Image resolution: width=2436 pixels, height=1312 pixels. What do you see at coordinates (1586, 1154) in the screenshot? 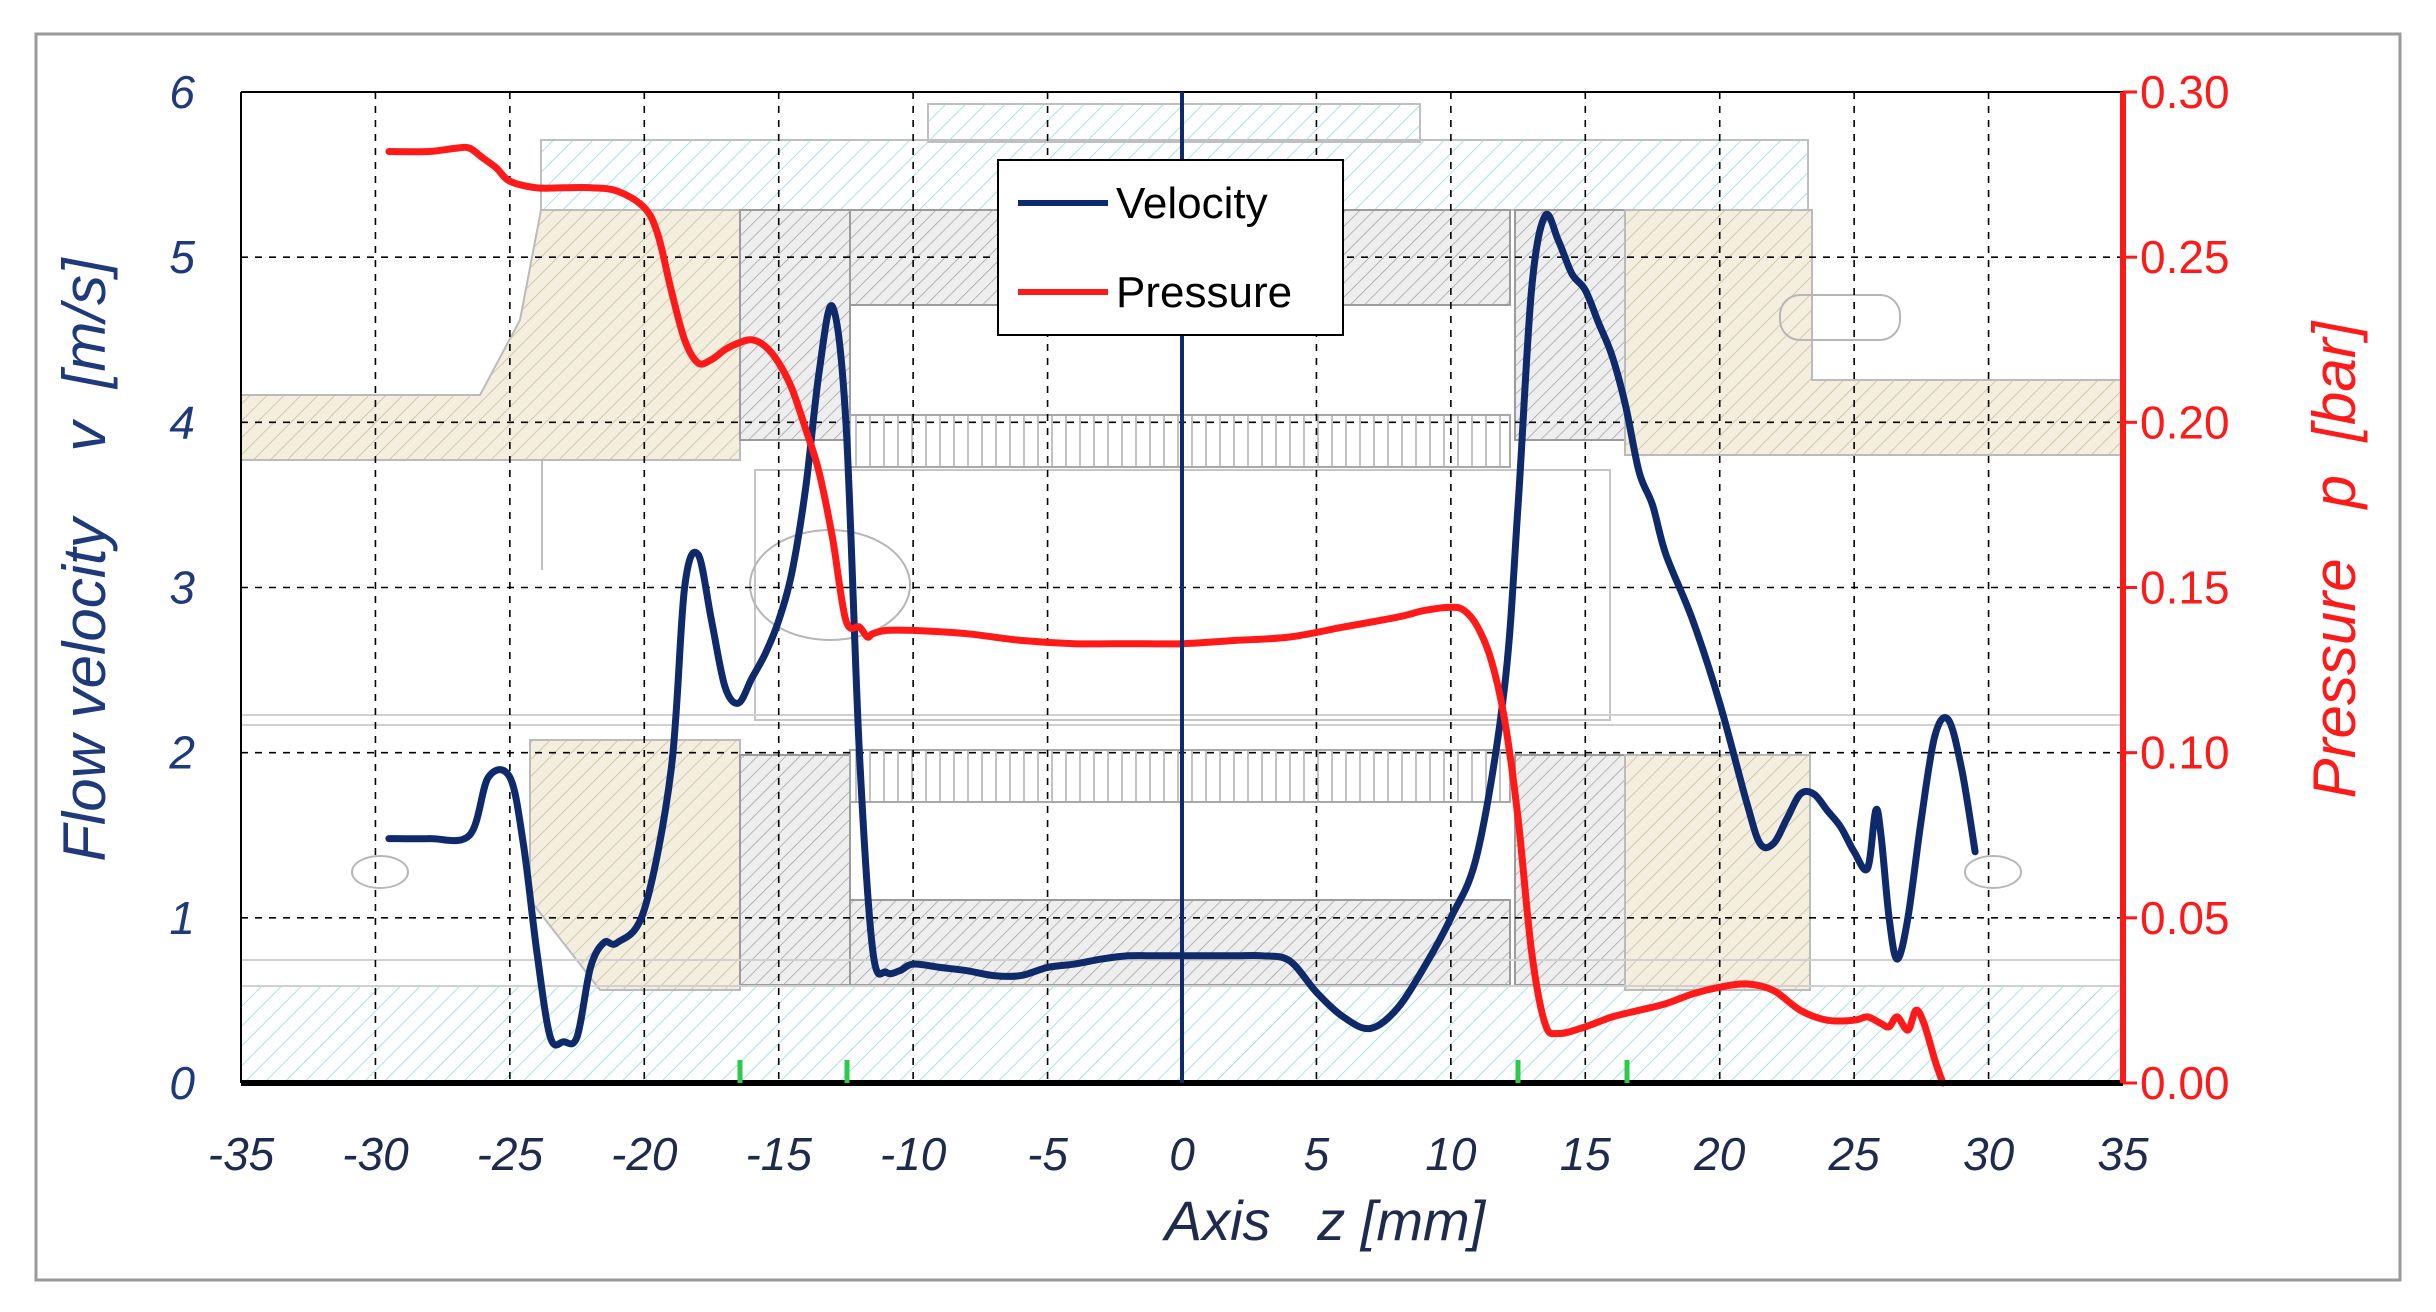
I see `x-tick-label-10: 15` at bounding box center [1586, 1154].